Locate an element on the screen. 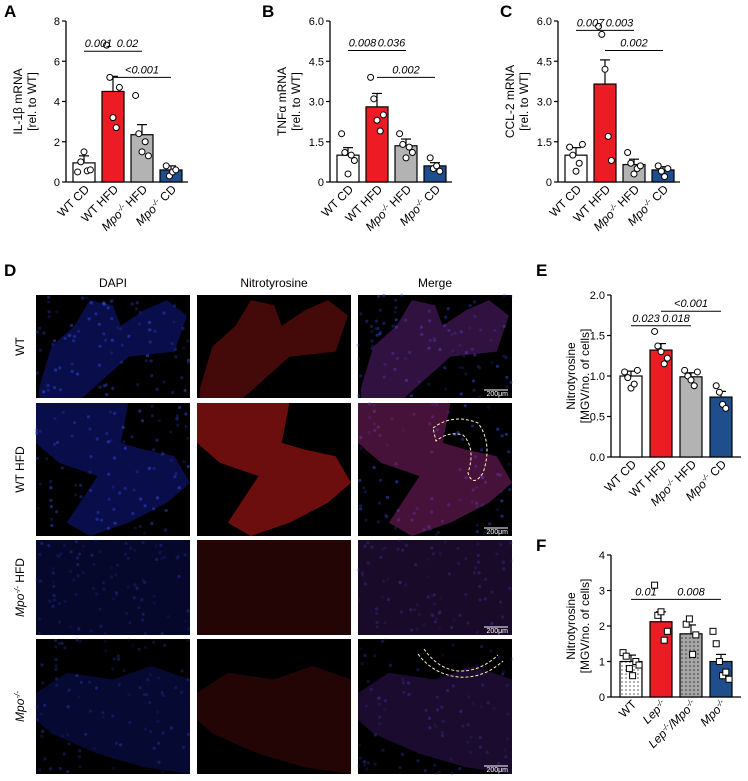 This screenshot has width=748, height=781. x-tick-label: WT is located at coordinates (628, 709).